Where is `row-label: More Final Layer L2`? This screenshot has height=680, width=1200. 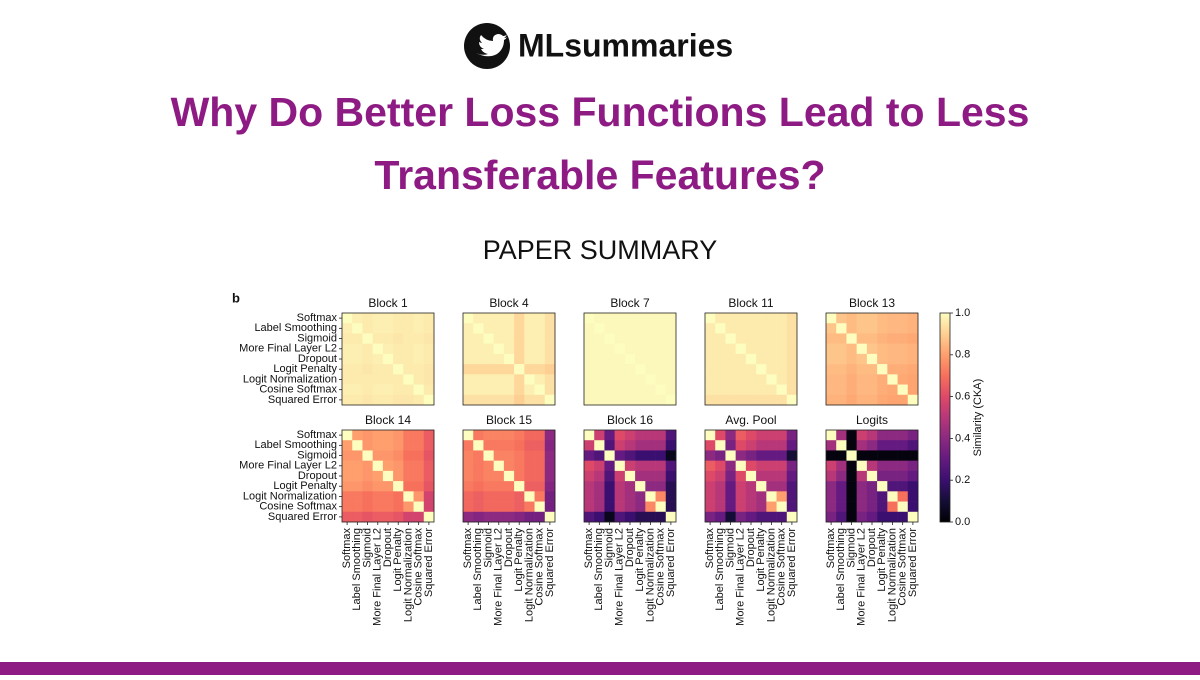 row-label: More Final Layer L2 is located at coordinates (288, 466).